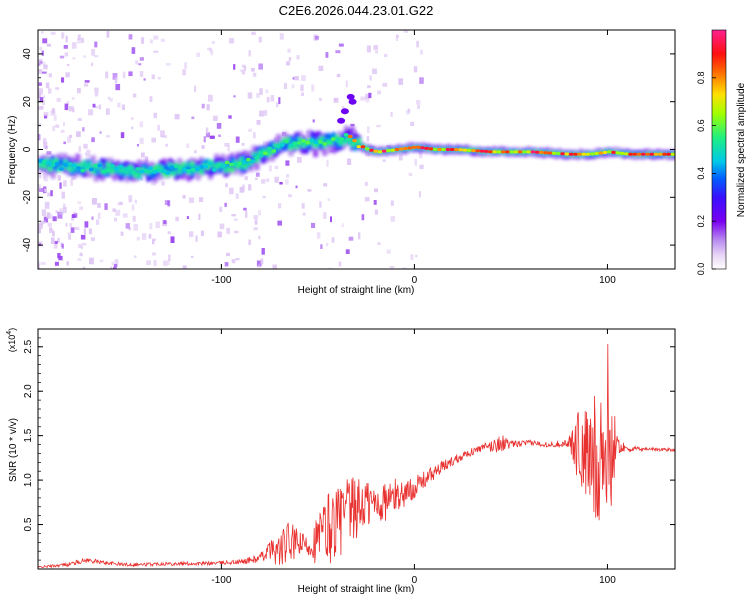 This screenshot has width=750, height=600. I want to click on snr-x-tick-label: -100, so click(221, 580).